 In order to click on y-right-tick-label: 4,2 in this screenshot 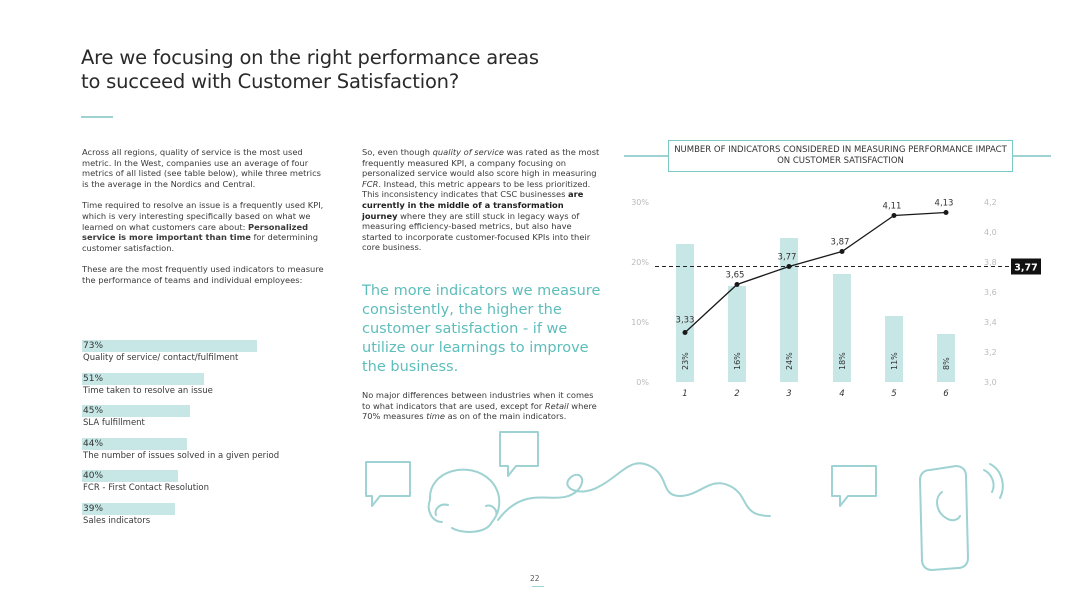, I will do `click(990, 202)`.